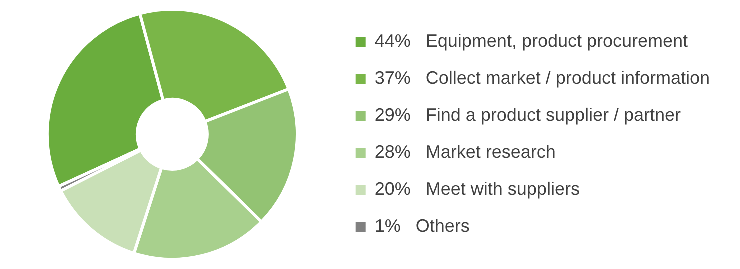 The width and height of the screenshot is (740, 269). Describe the element at coordinates (477, 188) in the screenshot. I see `legend-label: 20% Meet with suppliers` at that location.